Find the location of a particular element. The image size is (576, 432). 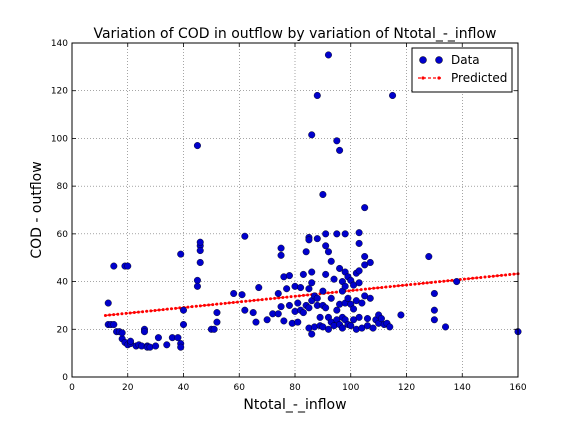

x-tick-label: 0 is located at coordinates (72, 388).